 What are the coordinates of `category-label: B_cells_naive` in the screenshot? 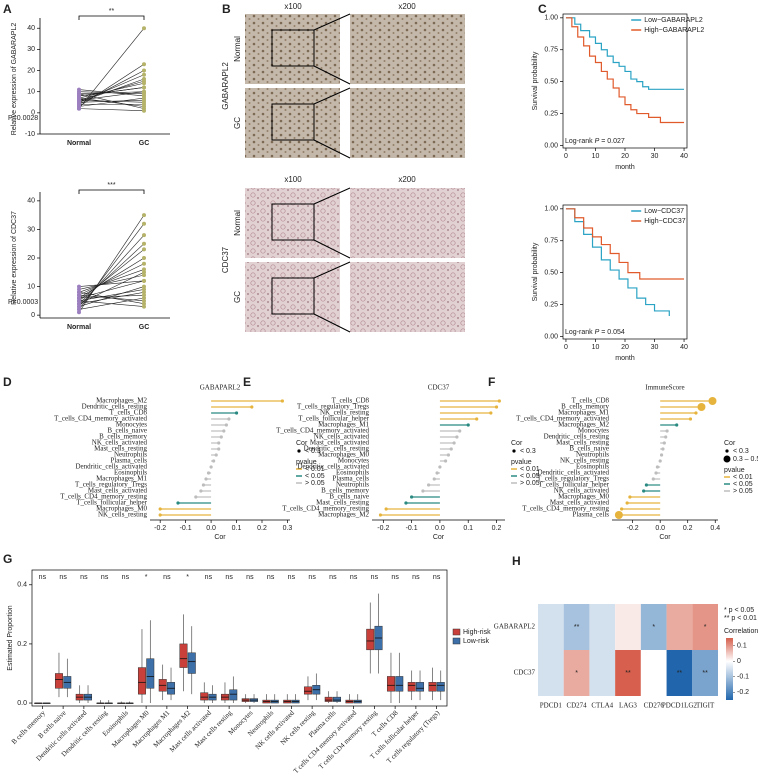 It's located at (589, 449).